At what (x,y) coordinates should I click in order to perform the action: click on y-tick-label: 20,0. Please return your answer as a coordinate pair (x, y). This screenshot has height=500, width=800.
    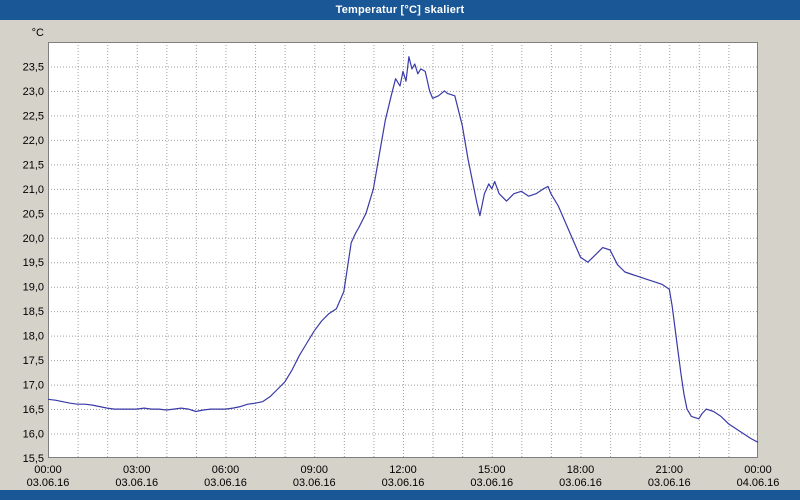
    Looking at the image, I should click on (33, 239).